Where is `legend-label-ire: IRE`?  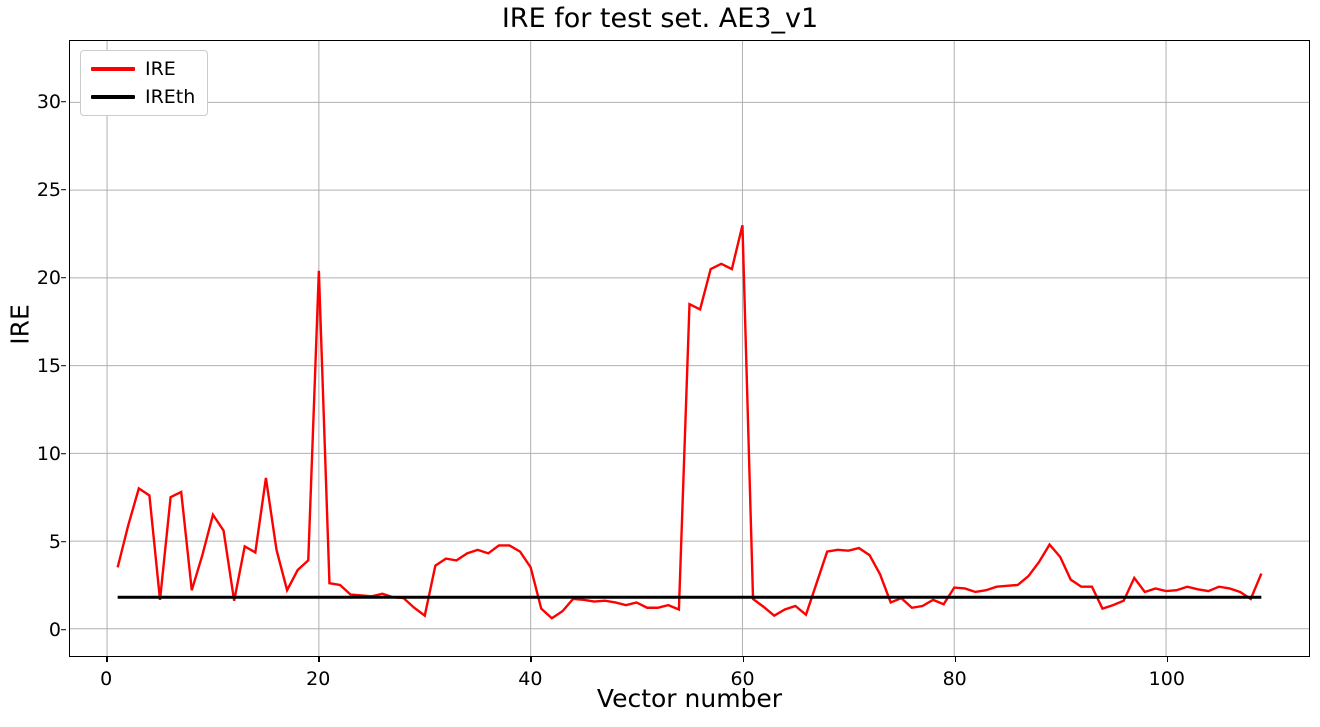 legend-label-ire: IRE is located at coordinates (160, 69).